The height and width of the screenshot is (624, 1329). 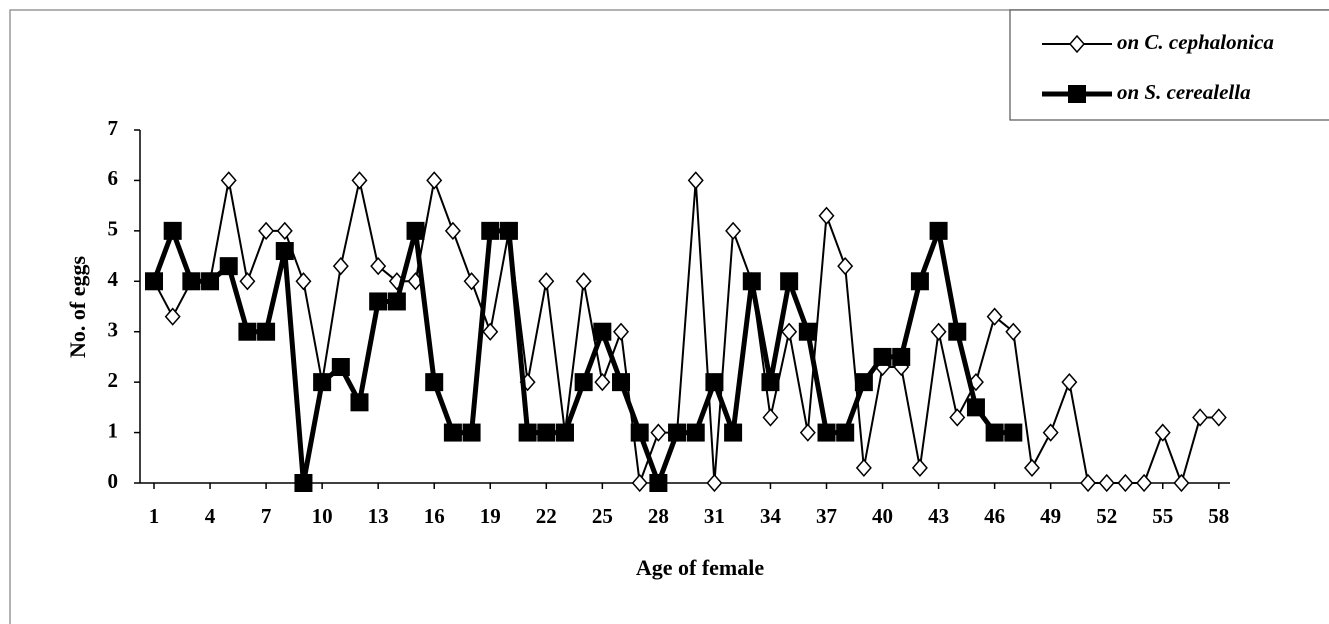 What do you see at coordinates (826, 516) in the screenshot?
I see `x-tick-label: 37` at bounding box center [826, 516].